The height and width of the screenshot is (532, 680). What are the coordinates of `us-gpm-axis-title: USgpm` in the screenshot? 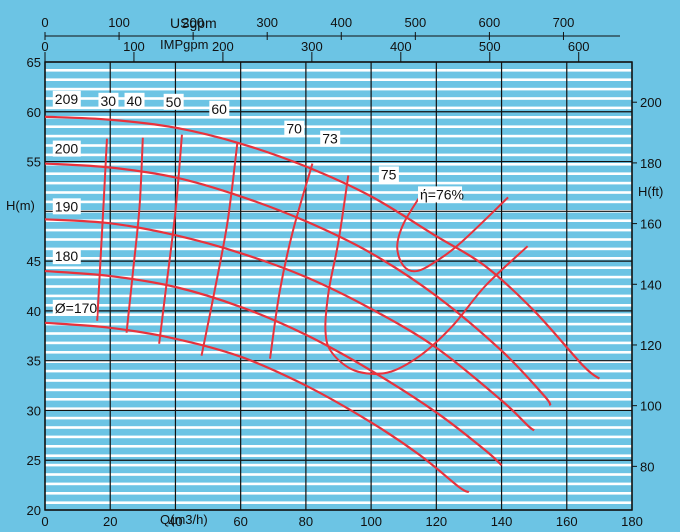 It's located at (193, 23).